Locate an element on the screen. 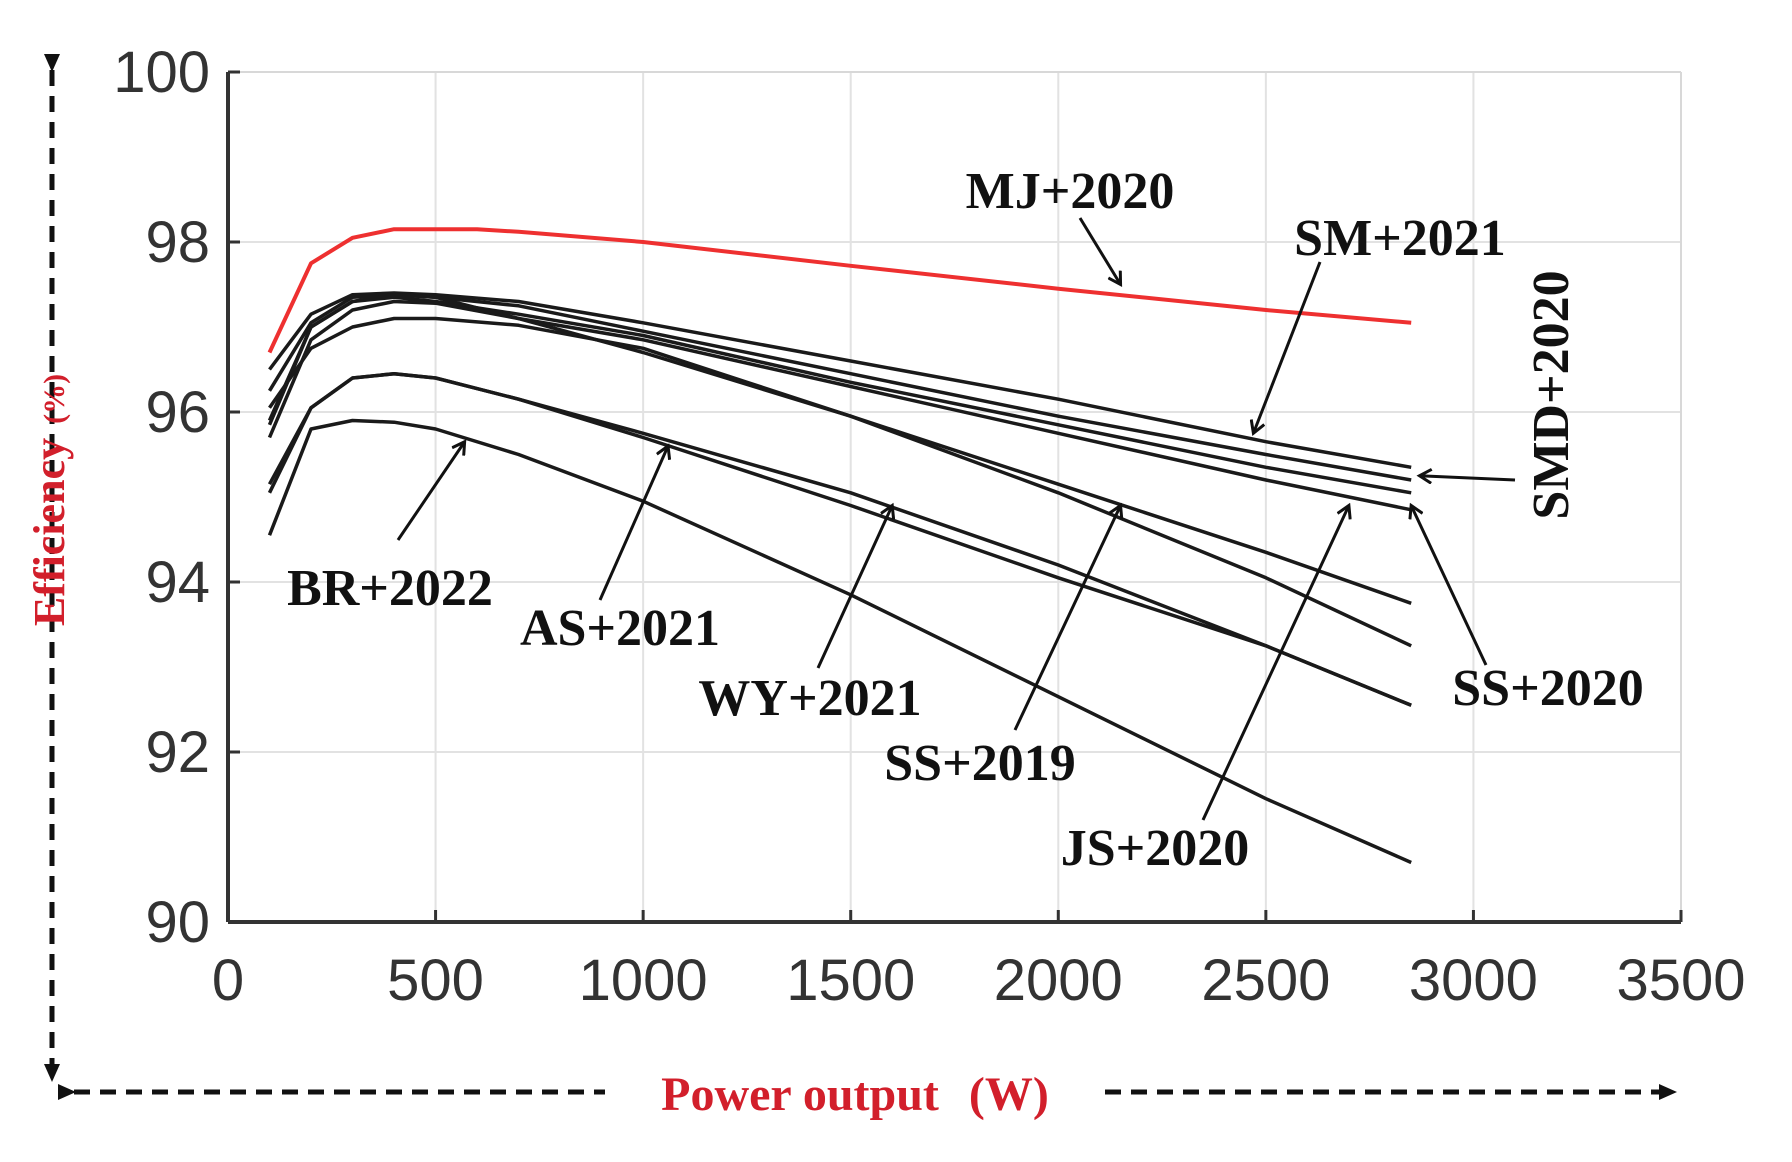 This screenshot has height=1162, width=1792. series-label: WY+2021 is located at coordinates (809, 698).